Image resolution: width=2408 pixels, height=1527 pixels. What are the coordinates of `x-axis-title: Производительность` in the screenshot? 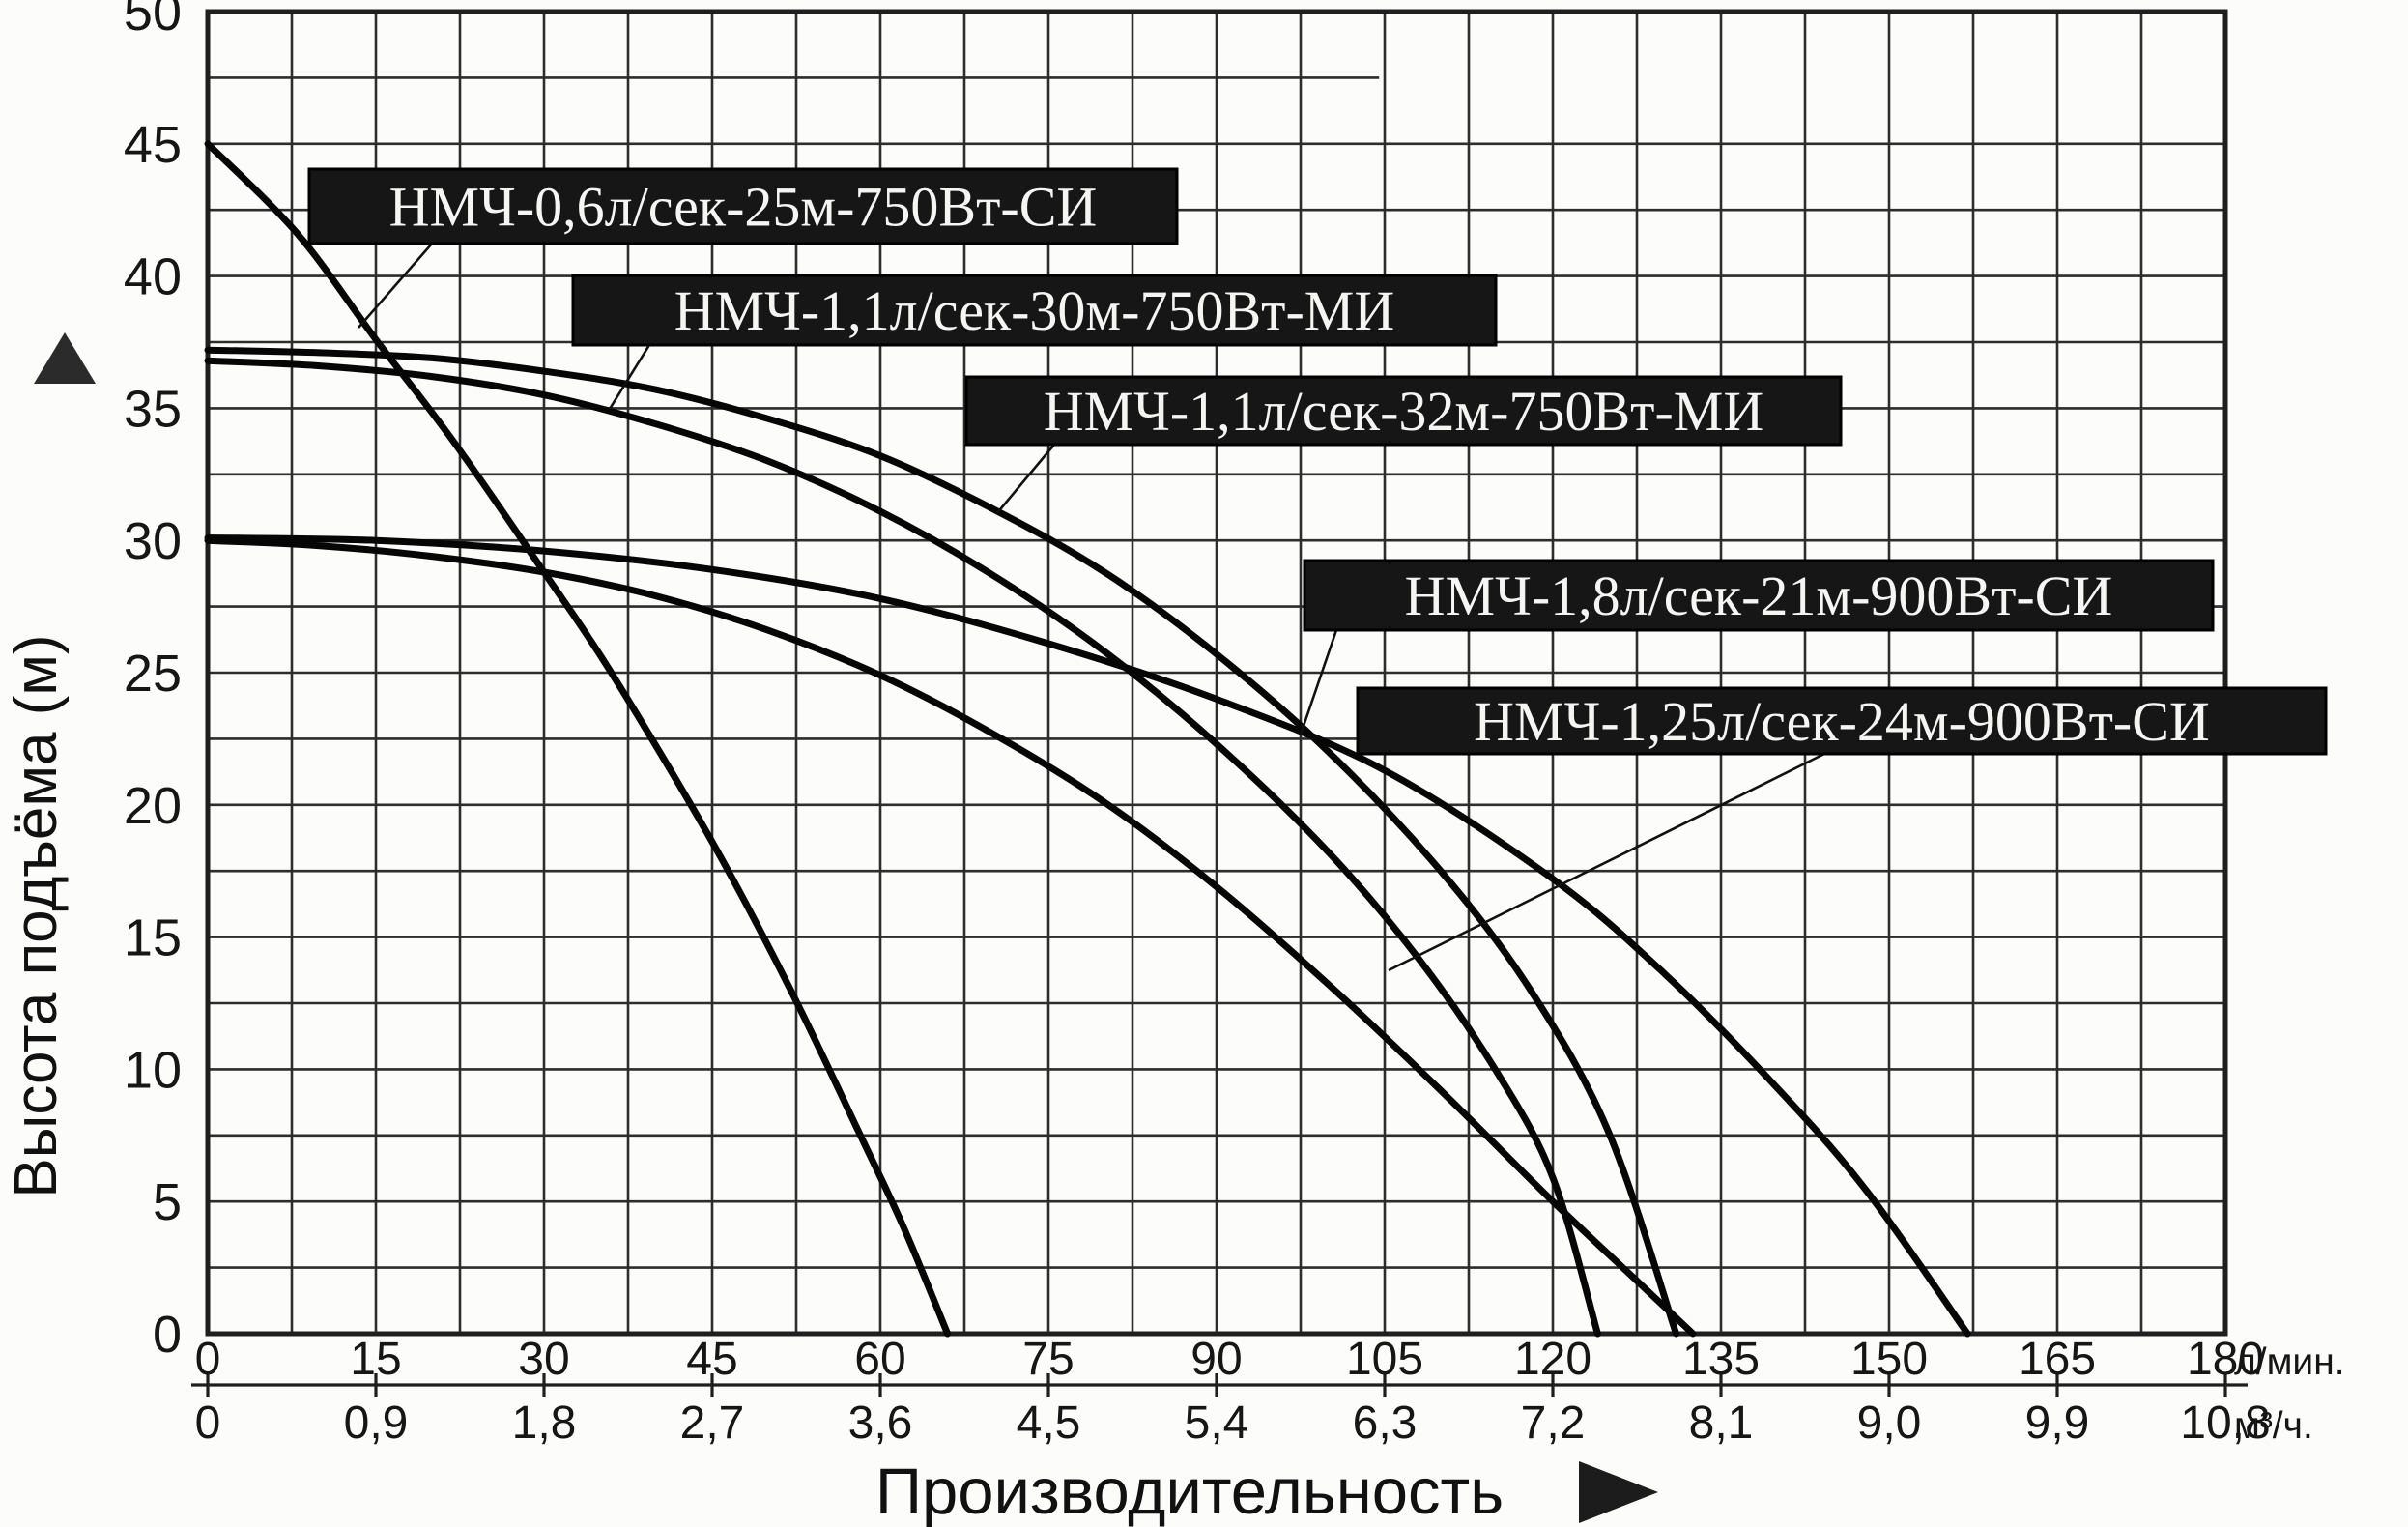 It's located at (1189, 1491).